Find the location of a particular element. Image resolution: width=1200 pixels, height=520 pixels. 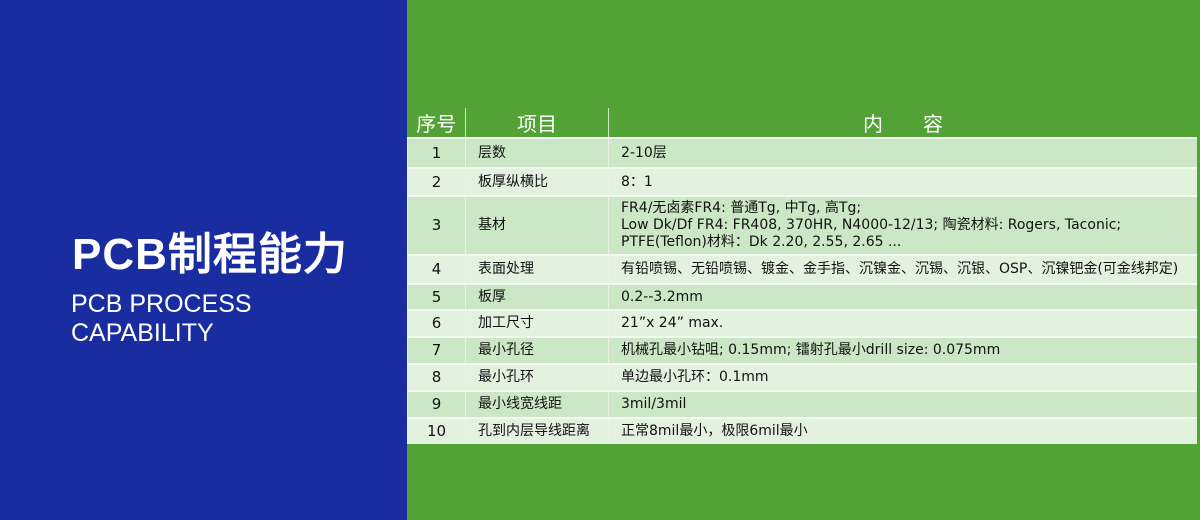

content-line: 0.2--3.2mm is located at coordinates (662, 296).